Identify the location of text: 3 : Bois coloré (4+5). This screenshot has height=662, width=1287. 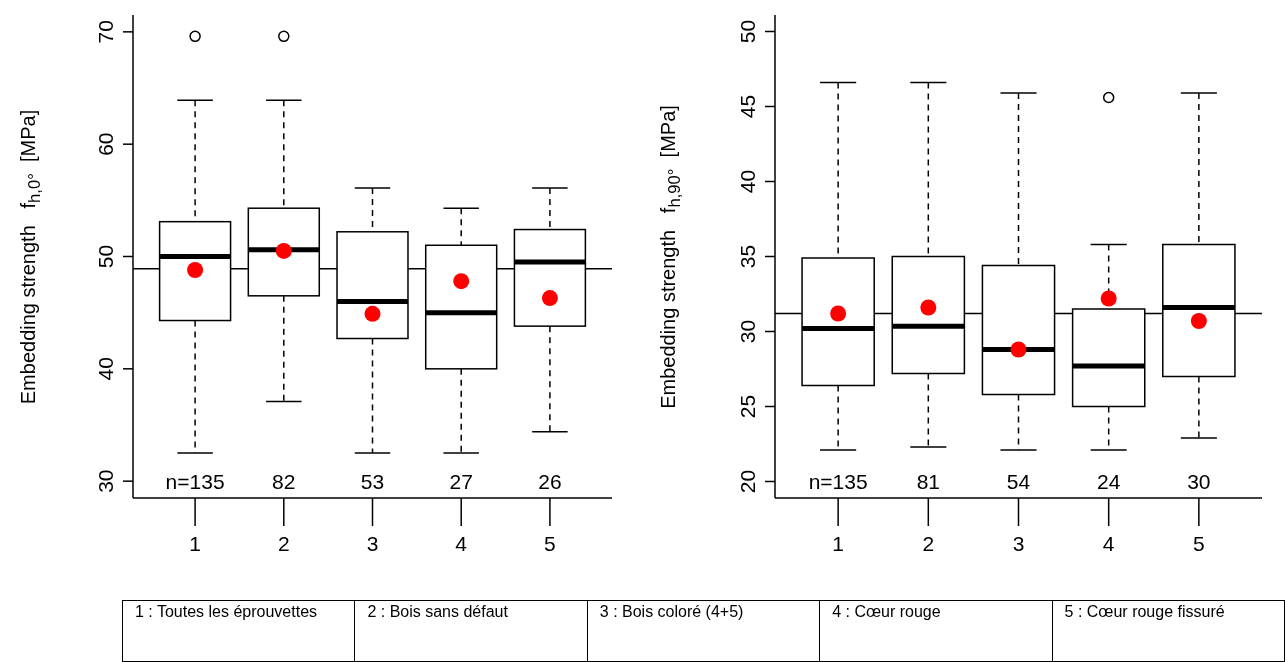
(703, 631).